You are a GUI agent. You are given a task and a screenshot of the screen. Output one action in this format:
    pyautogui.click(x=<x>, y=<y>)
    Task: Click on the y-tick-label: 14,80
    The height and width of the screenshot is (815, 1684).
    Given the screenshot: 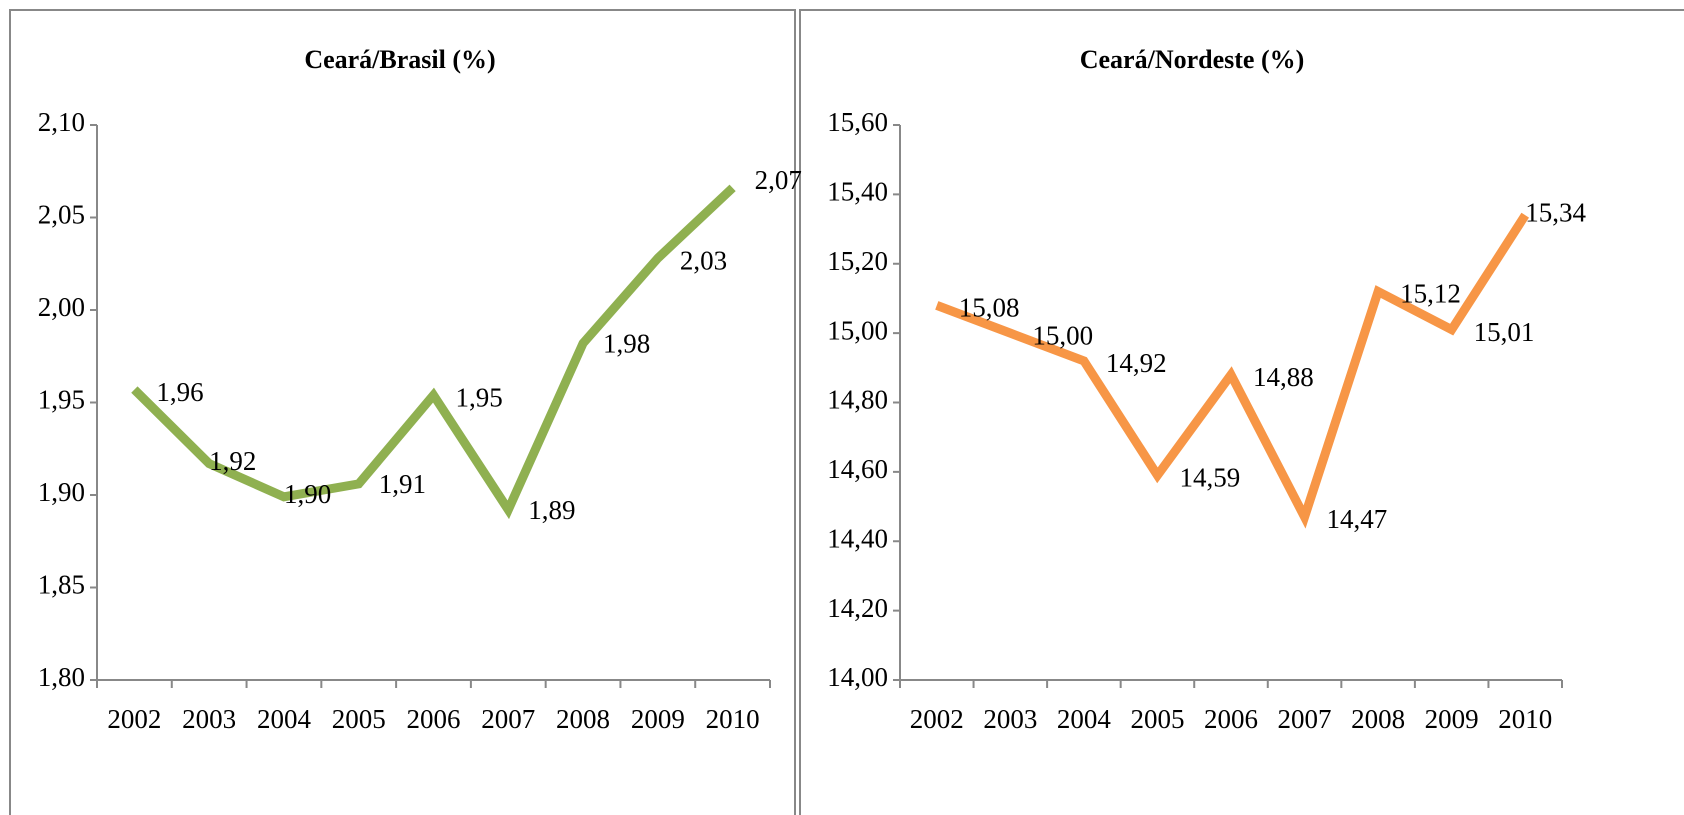 What is the action you would take?
    pyautogui.click(x=857, y=400)
    